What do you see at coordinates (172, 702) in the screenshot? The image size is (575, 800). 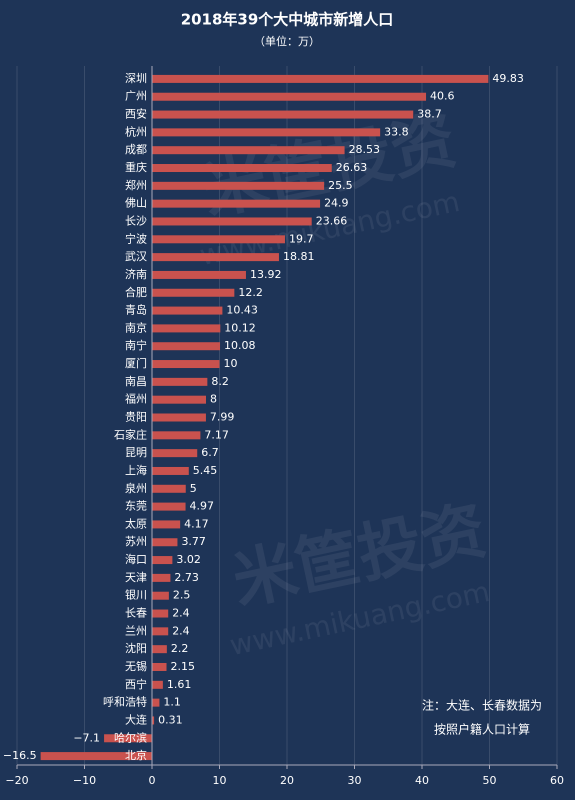 I see `value-label: 1.1` at bounding box center [172, 702].